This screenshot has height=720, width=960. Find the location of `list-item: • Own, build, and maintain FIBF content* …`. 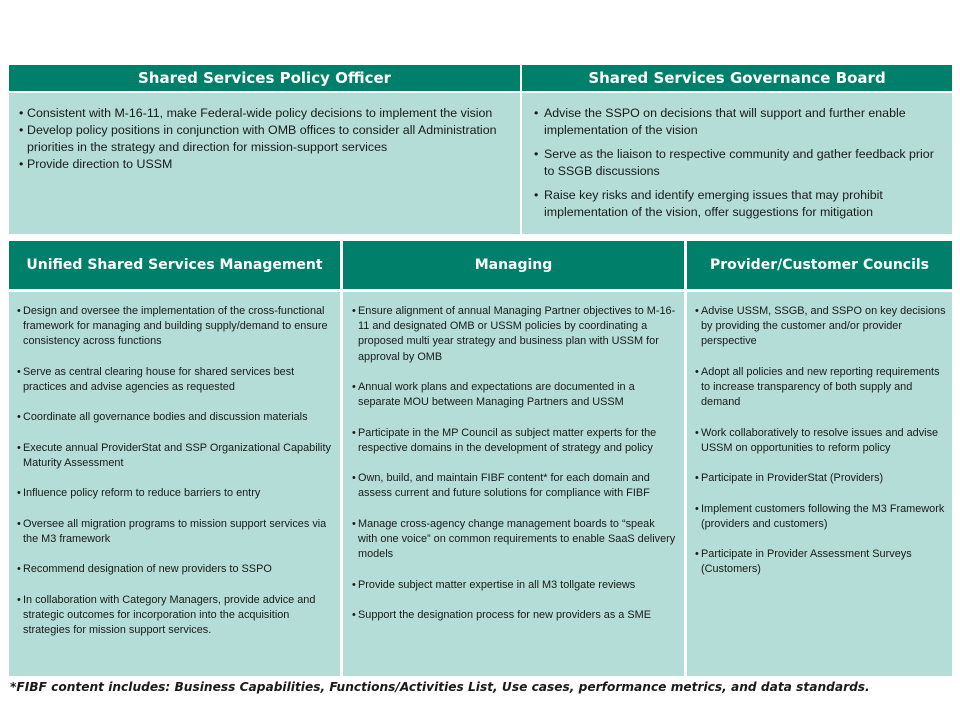

list-item: • Own, build, and maintain FIBF content* … is located at coordinates (501, 486).